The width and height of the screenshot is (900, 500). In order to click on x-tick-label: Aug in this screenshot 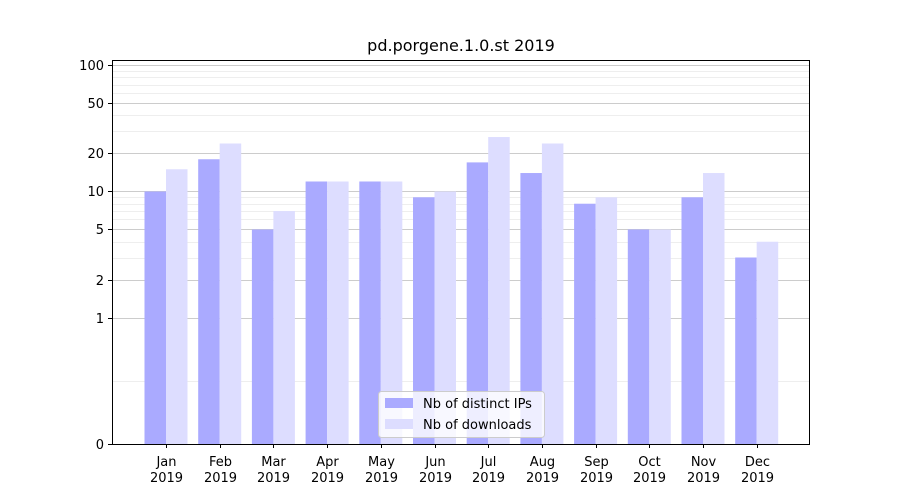, I will do `click(542, 462)`.